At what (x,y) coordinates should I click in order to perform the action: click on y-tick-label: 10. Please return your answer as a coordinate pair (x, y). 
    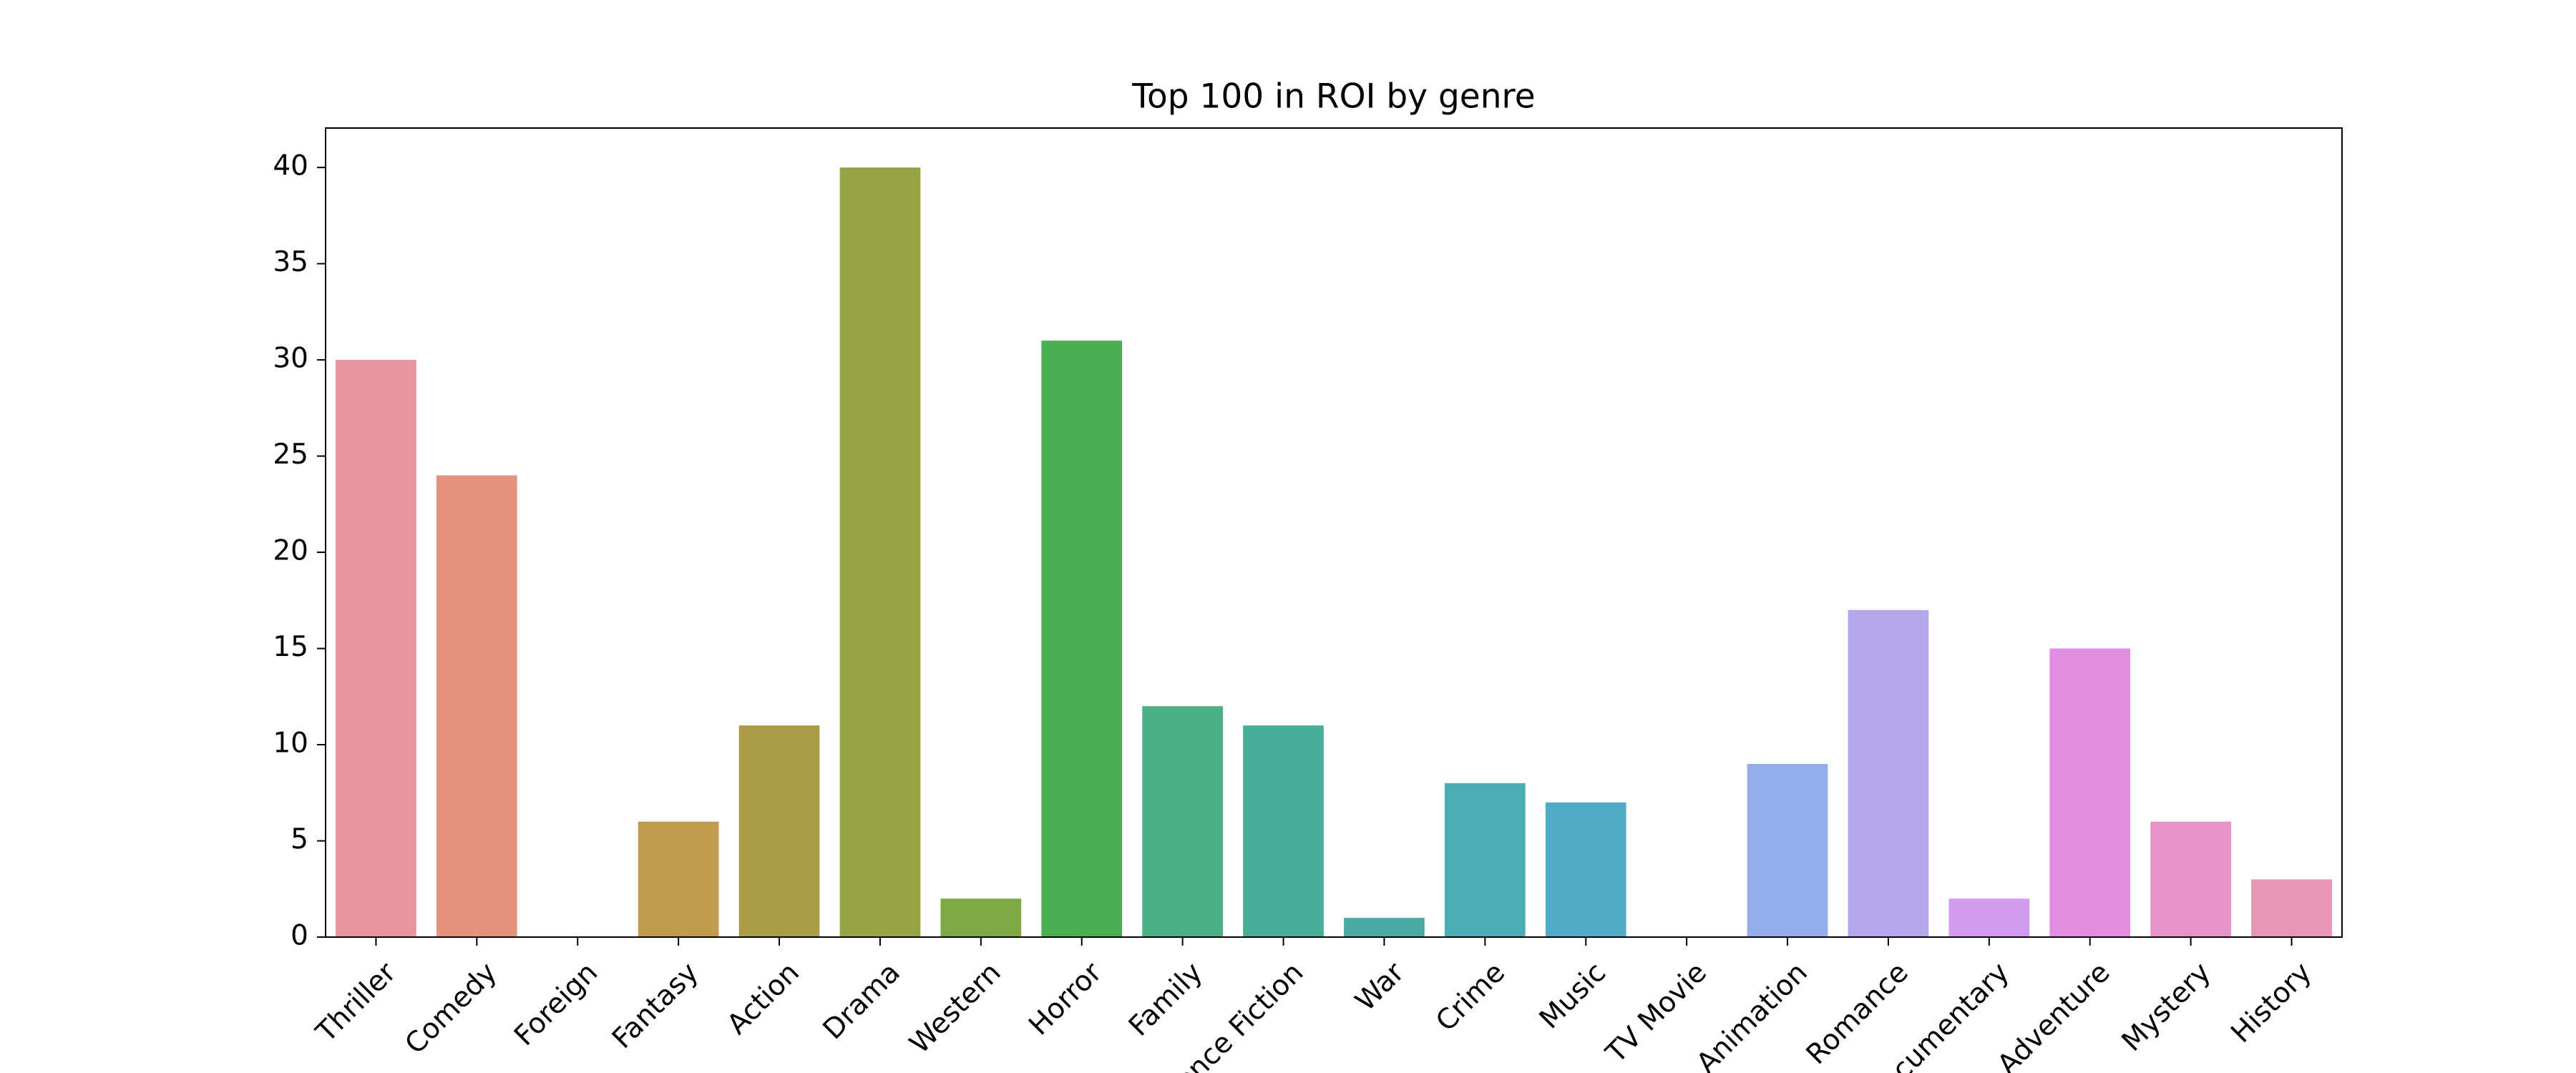
    Looking at the image, I should click on (290, 743).